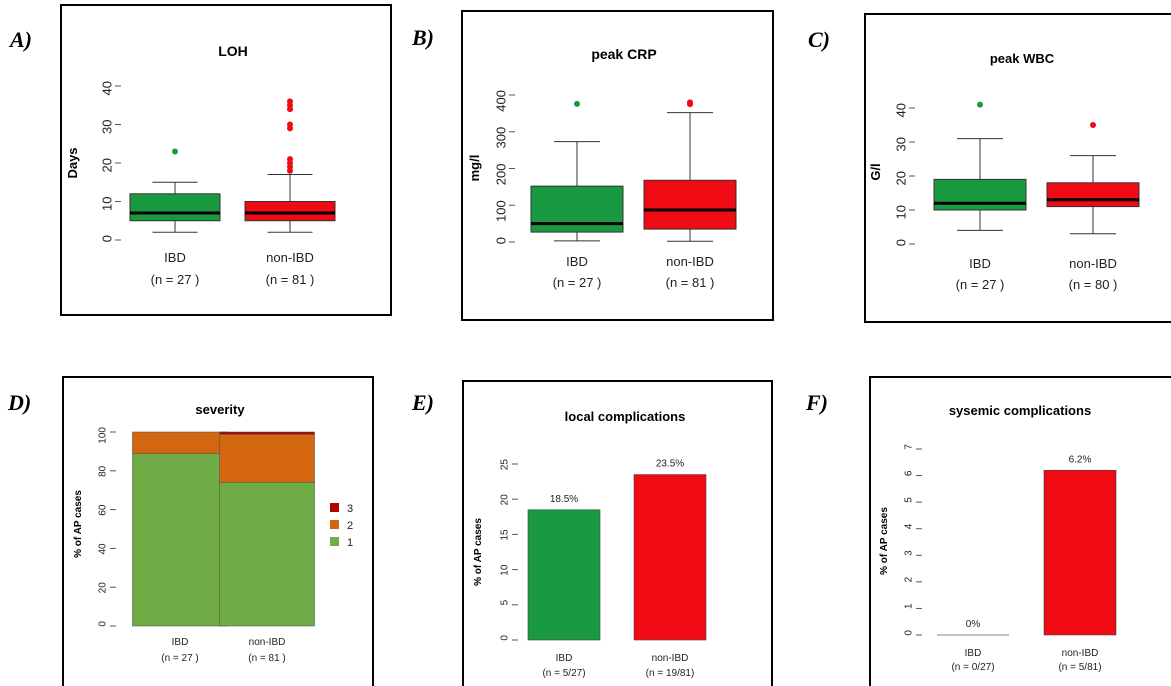 The width and height of the screenshot is (1171, 686). I want to click on panel-letter-a: A), so click(20, 39).